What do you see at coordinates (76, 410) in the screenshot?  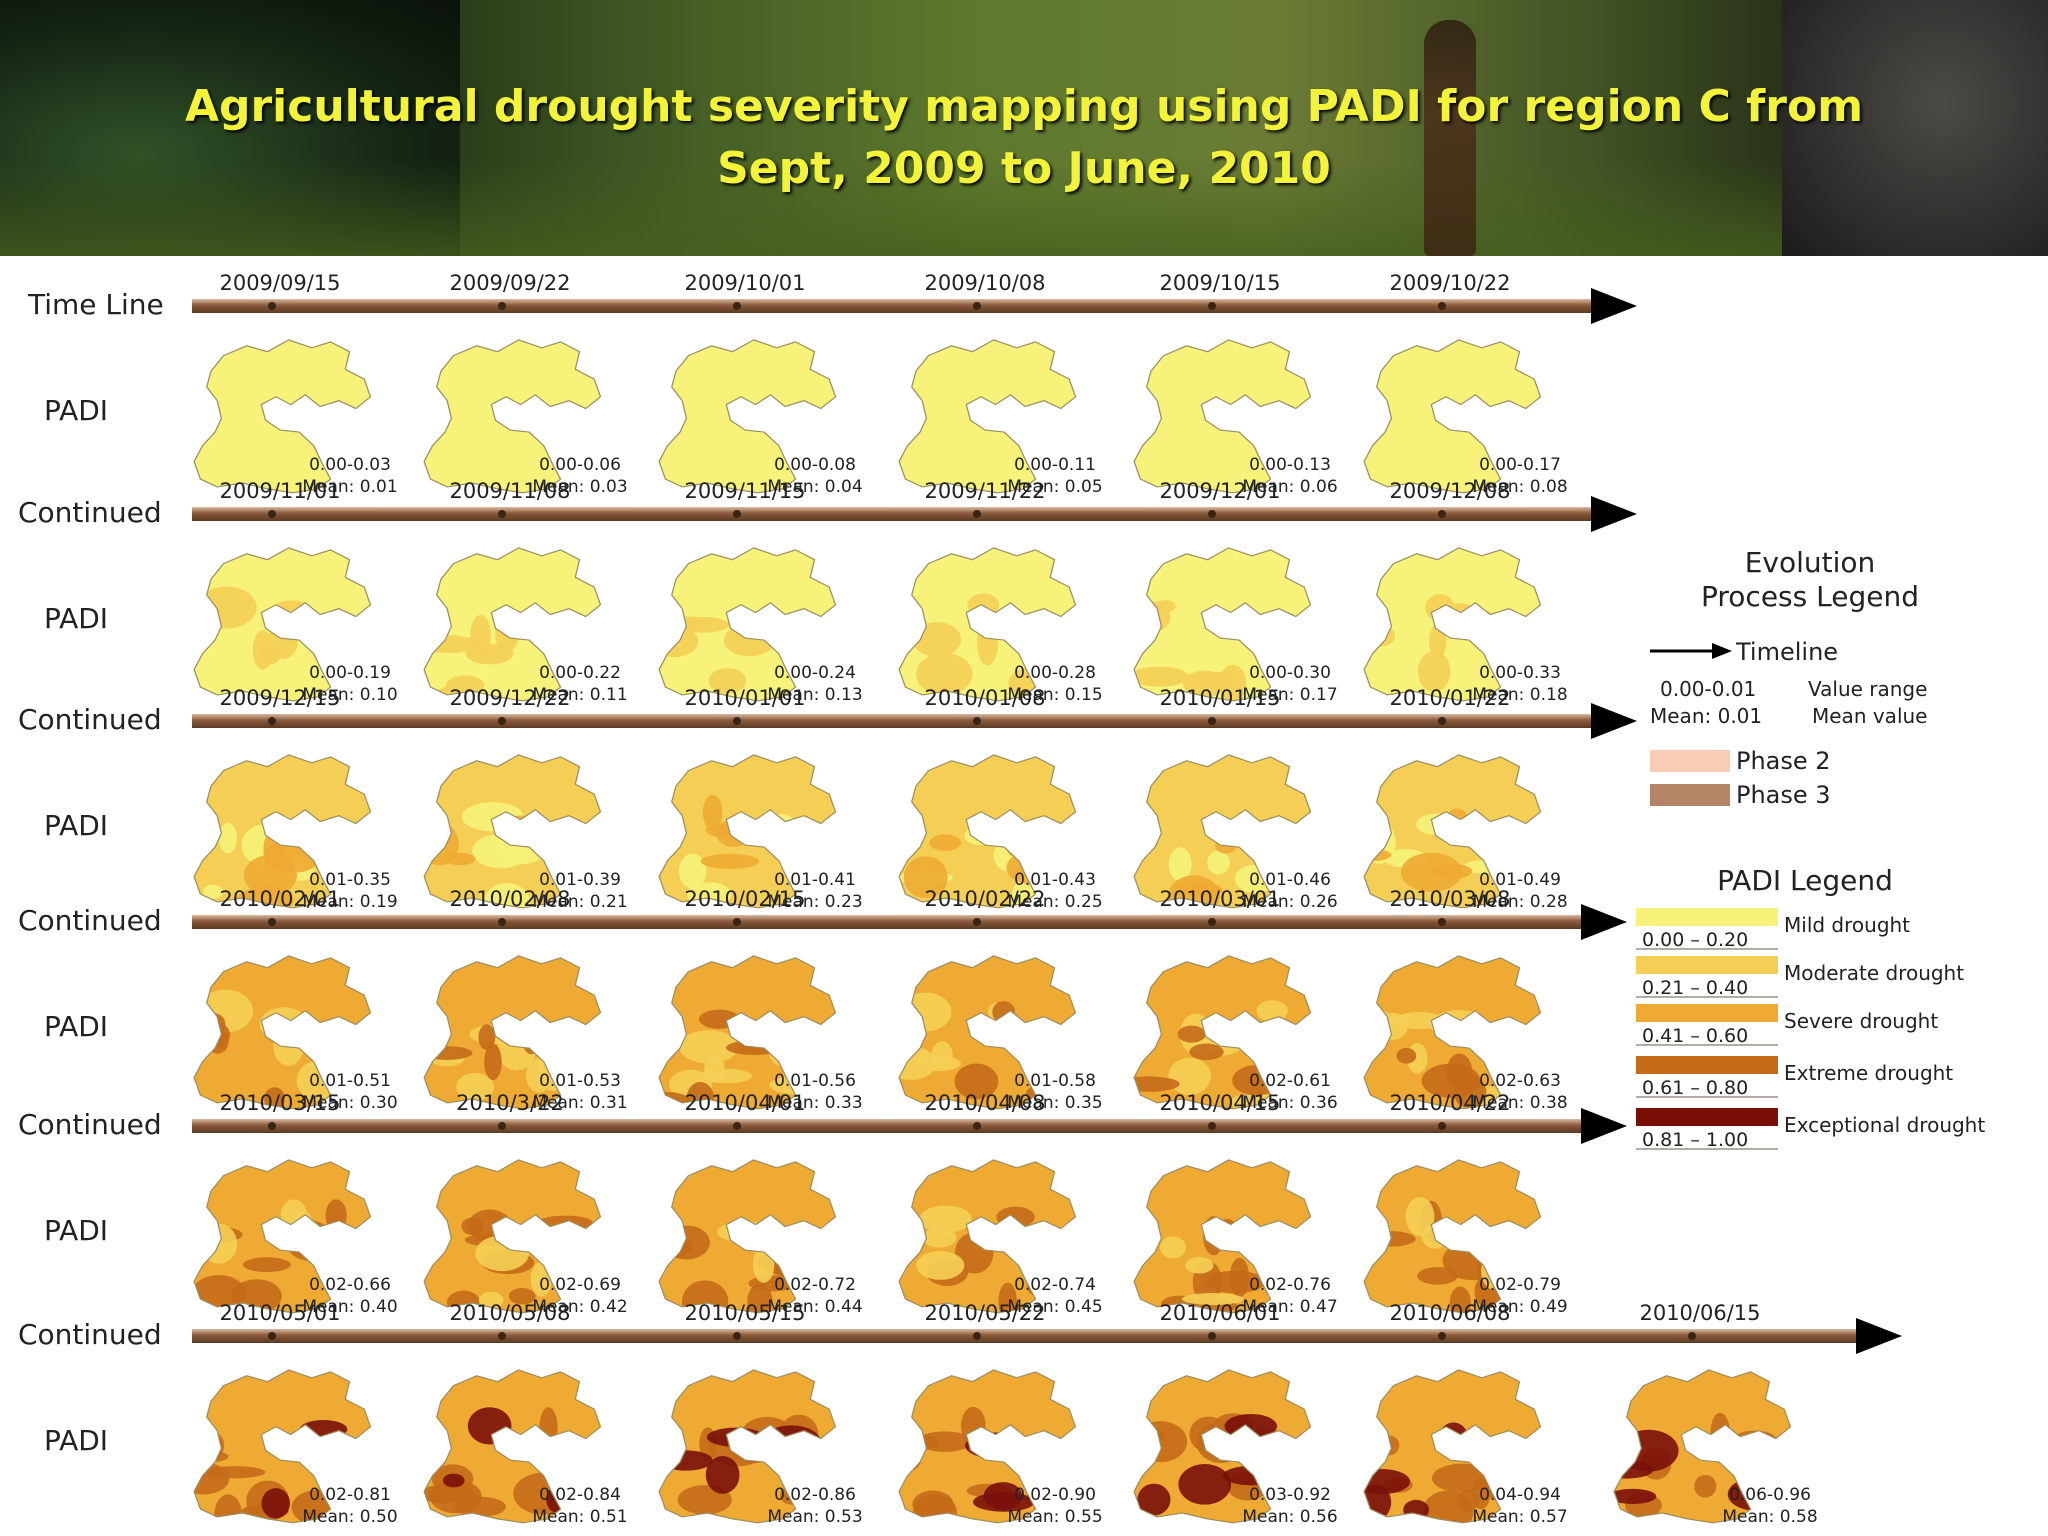 I see `padi-row-label: PADI` at bounding box center [76, 410].